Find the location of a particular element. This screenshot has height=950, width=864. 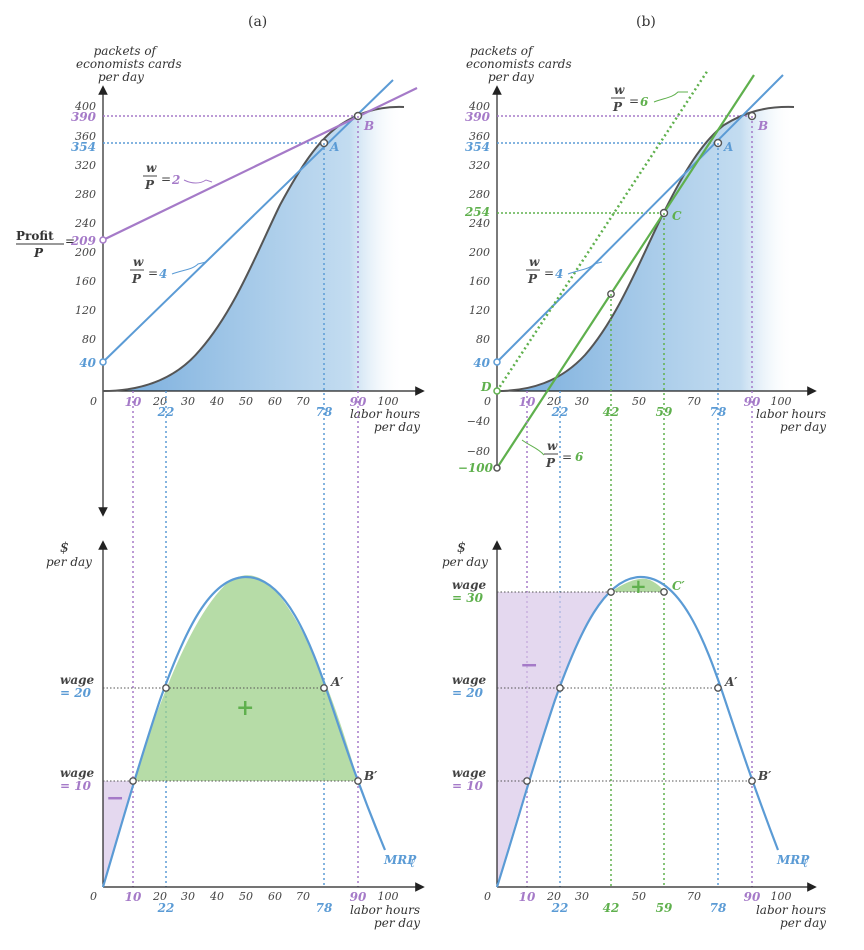

svg-text: 42 is located at coordinates (611, 908).